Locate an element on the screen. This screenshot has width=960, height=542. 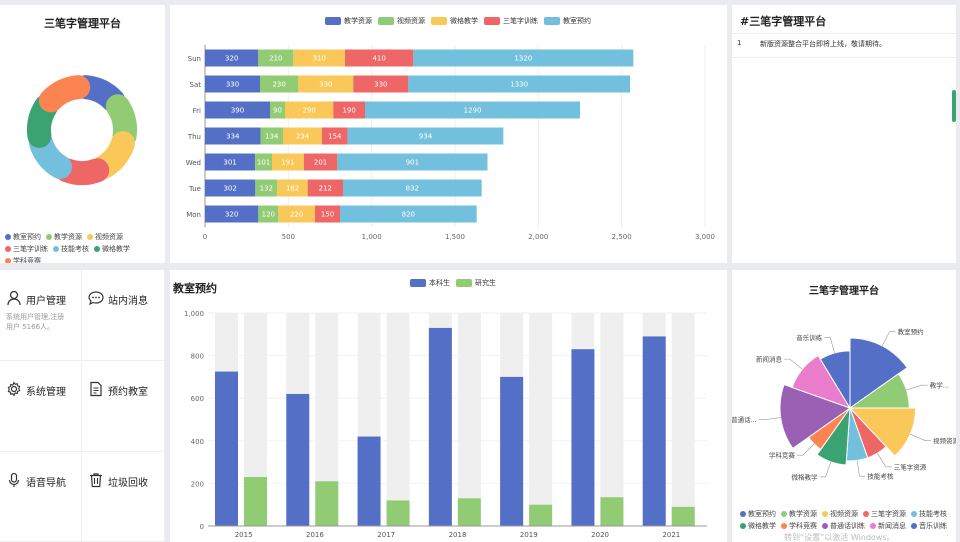
bar-data-label: 334 is located at coordinates (233, 137).